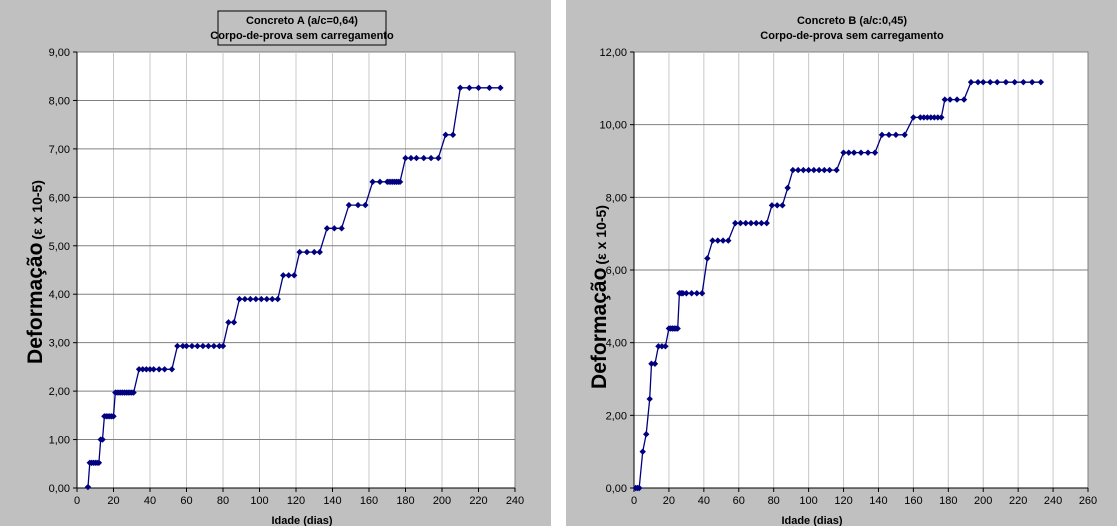 This screenshot has width=1117, height=526. I want to click on x-tick-label: 220, so click(478, 501).